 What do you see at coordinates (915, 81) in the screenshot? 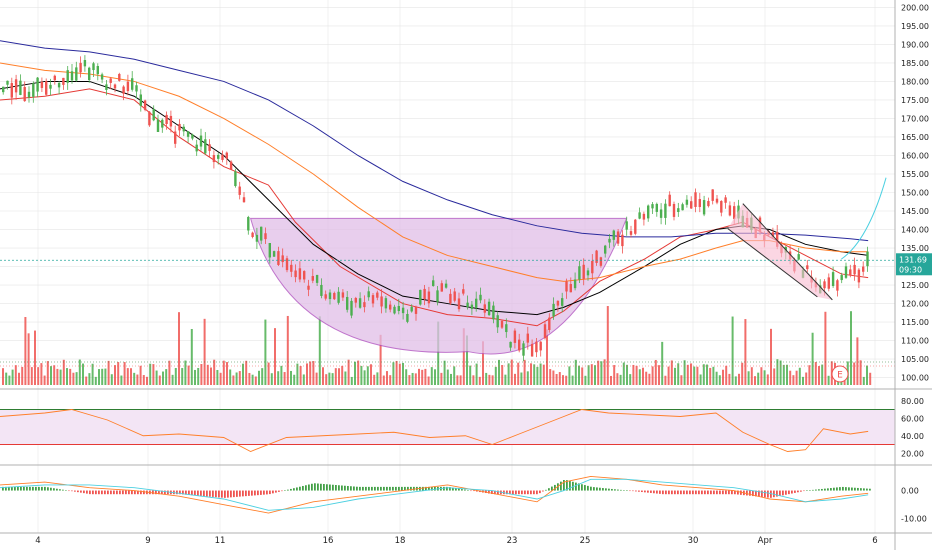
I see `price-tick-label: 180.00` at bounding box center [915, 81].